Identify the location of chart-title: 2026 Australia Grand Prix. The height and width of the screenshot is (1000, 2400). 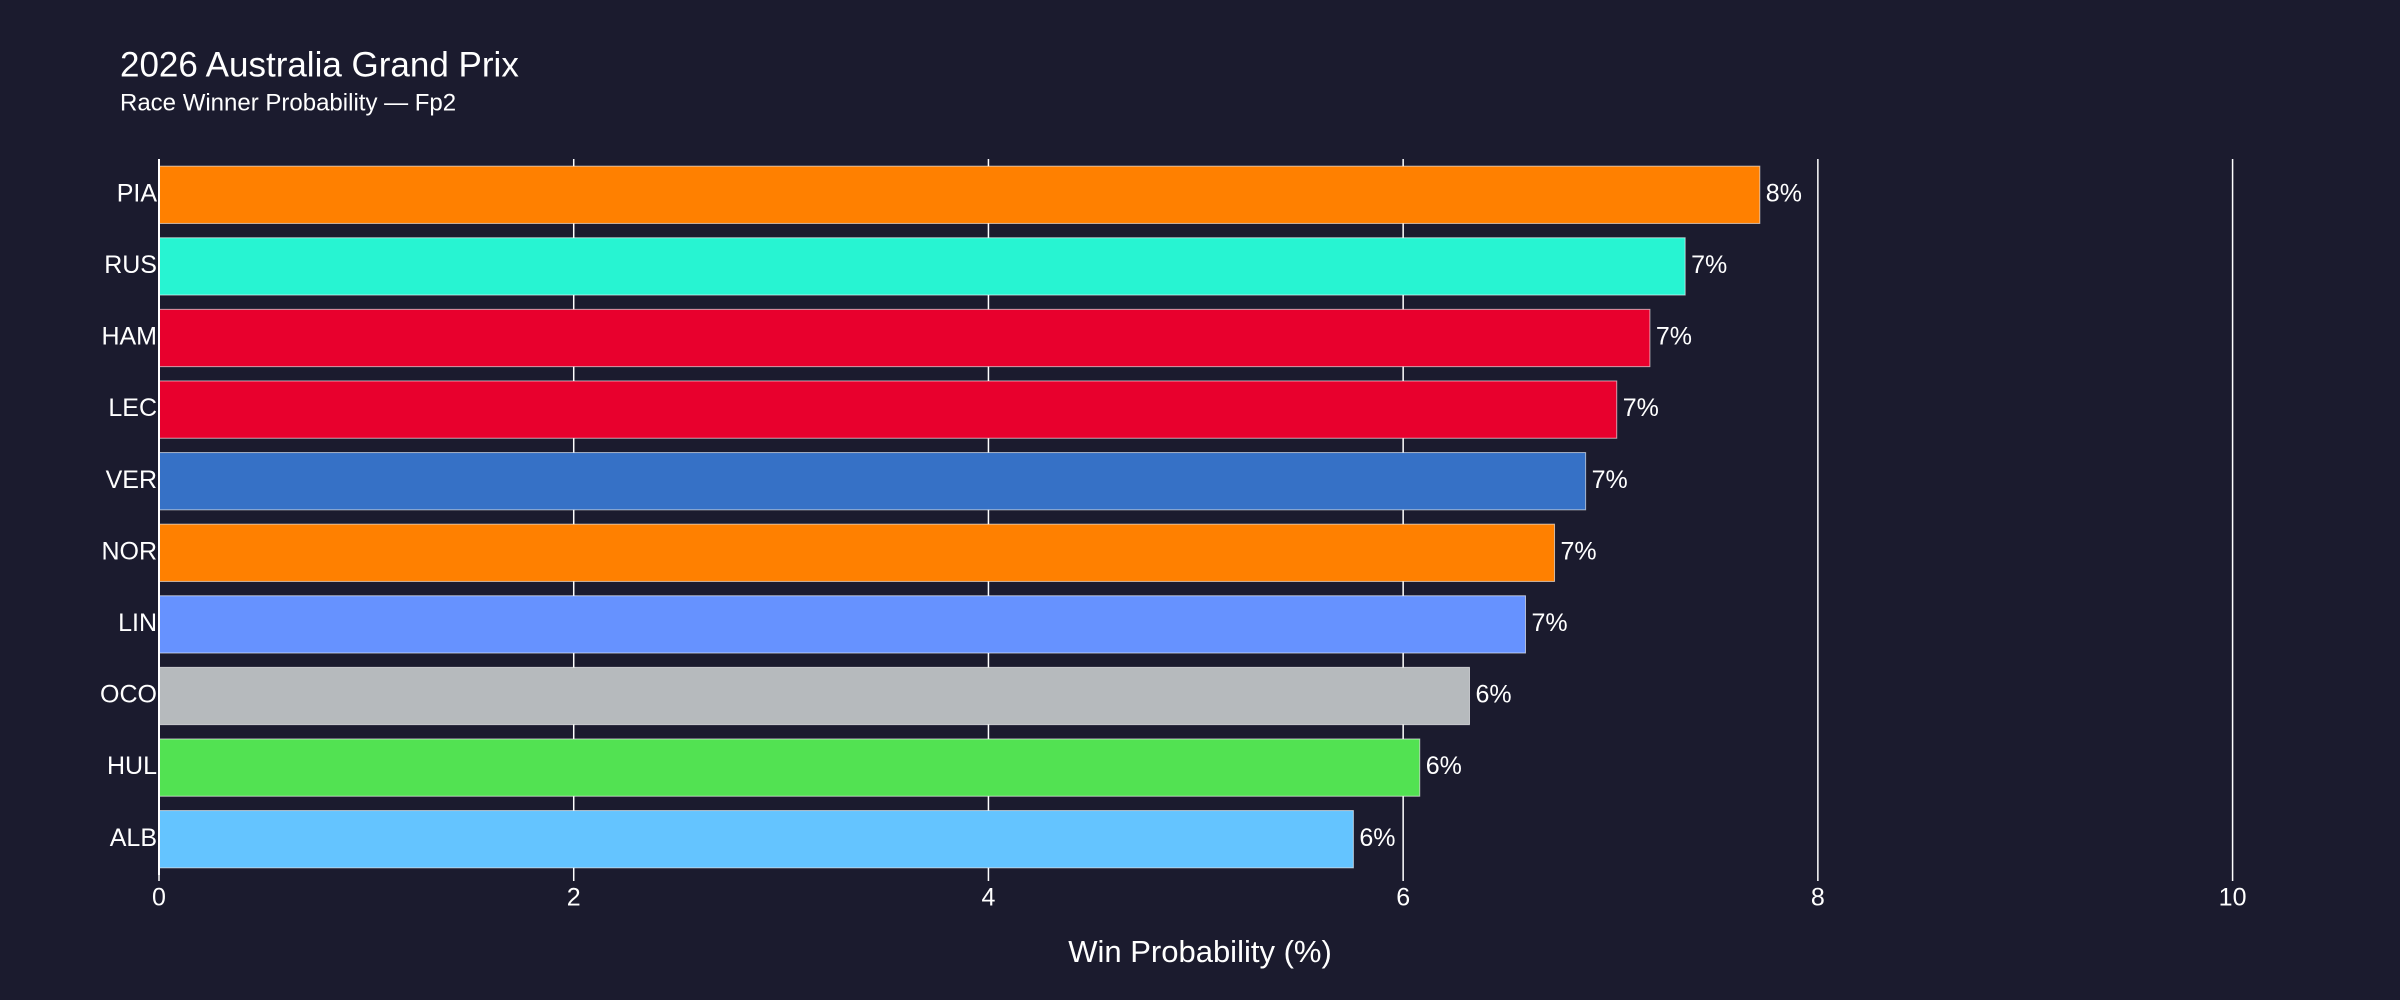
(319, 64).